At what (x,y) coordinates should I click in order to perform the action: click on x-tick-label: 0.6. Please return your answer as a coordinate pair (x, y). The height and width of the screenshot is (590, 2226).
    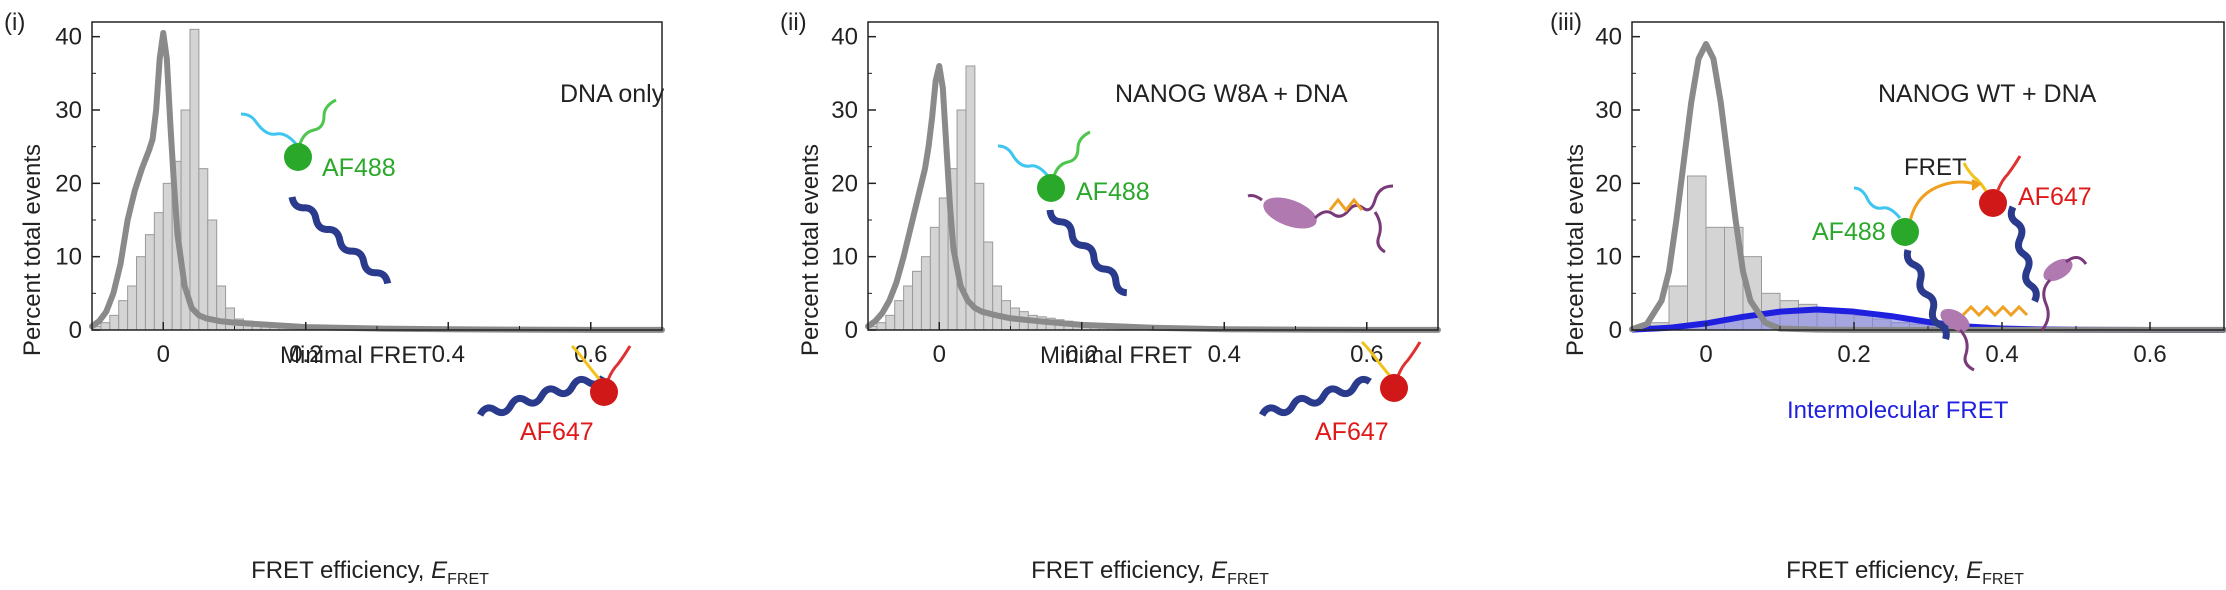
    Looking at the image, I should click on (2149, 354).